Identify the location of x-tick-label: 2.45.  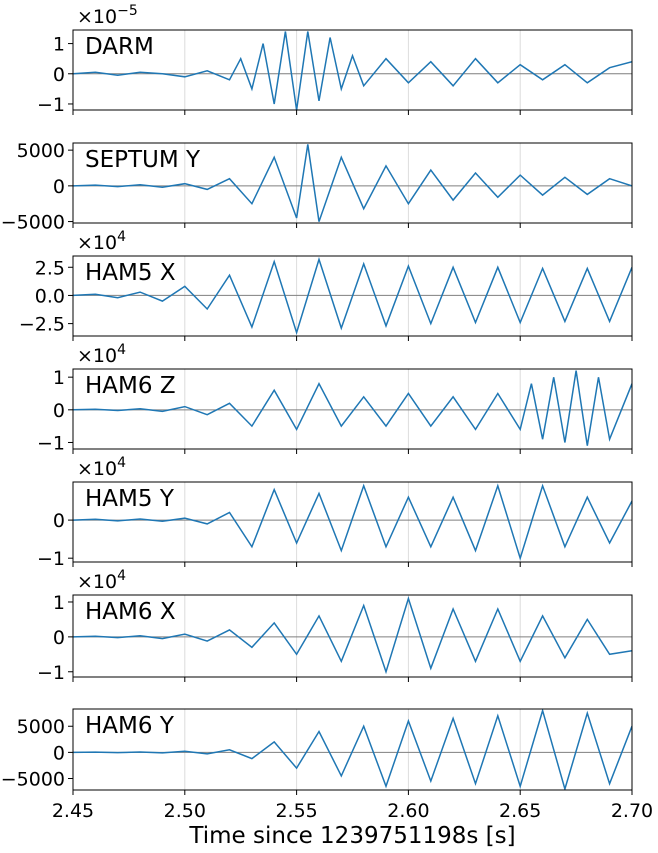
(73, 811).